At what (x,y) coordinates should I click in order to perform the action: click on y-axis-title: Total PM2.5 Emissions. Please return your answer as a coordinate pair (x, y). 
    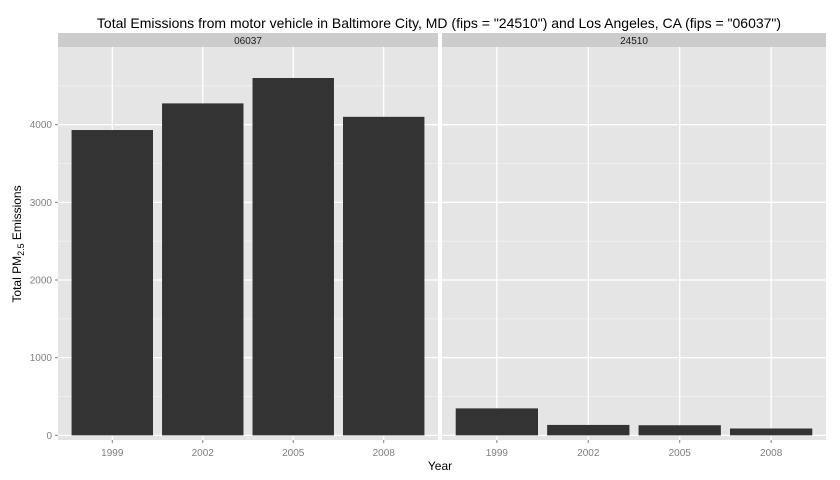
    Looking at the image, I should click on (18, 243).